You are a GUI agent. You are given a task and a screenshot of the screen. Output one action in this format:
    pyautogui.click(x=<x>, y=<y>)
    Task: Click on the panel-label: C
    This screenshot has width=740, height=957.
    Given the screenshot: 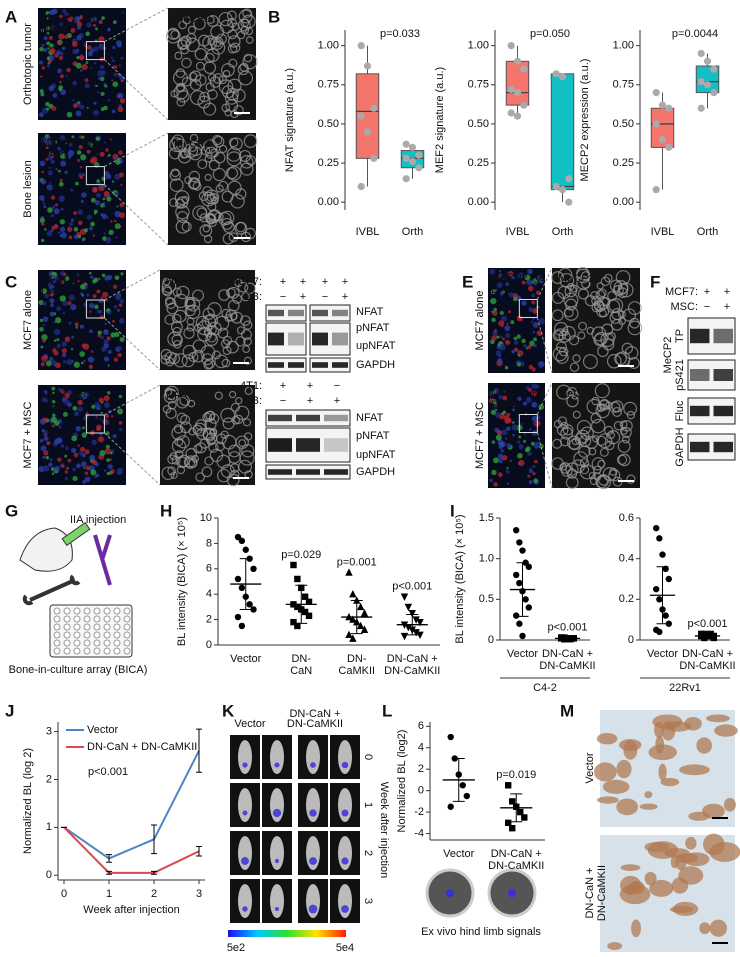 What is the action you would take?
    pyautogui.click(x=11, y=281)
    